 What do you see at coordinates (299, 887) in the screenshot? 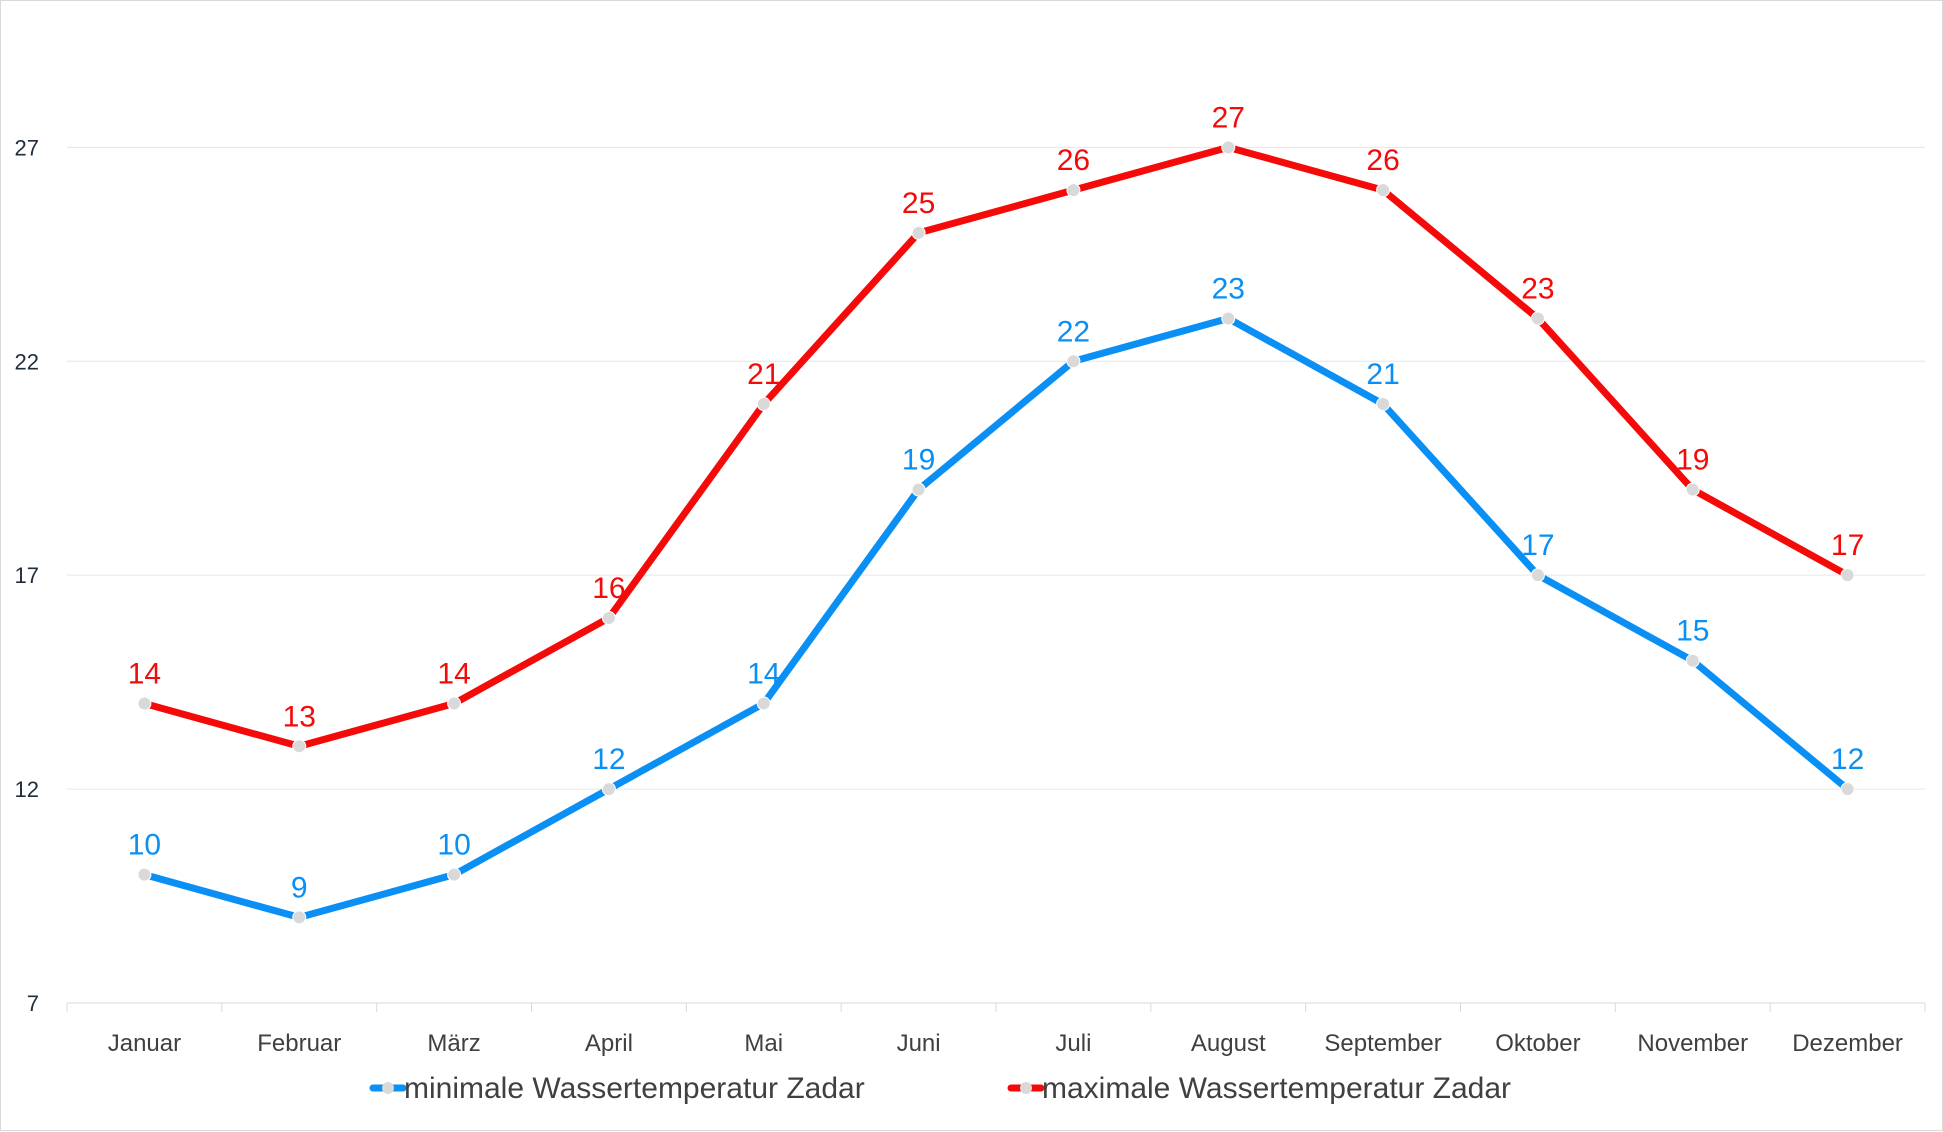
I see `data-label: 9` at bounding box center [299, 887].